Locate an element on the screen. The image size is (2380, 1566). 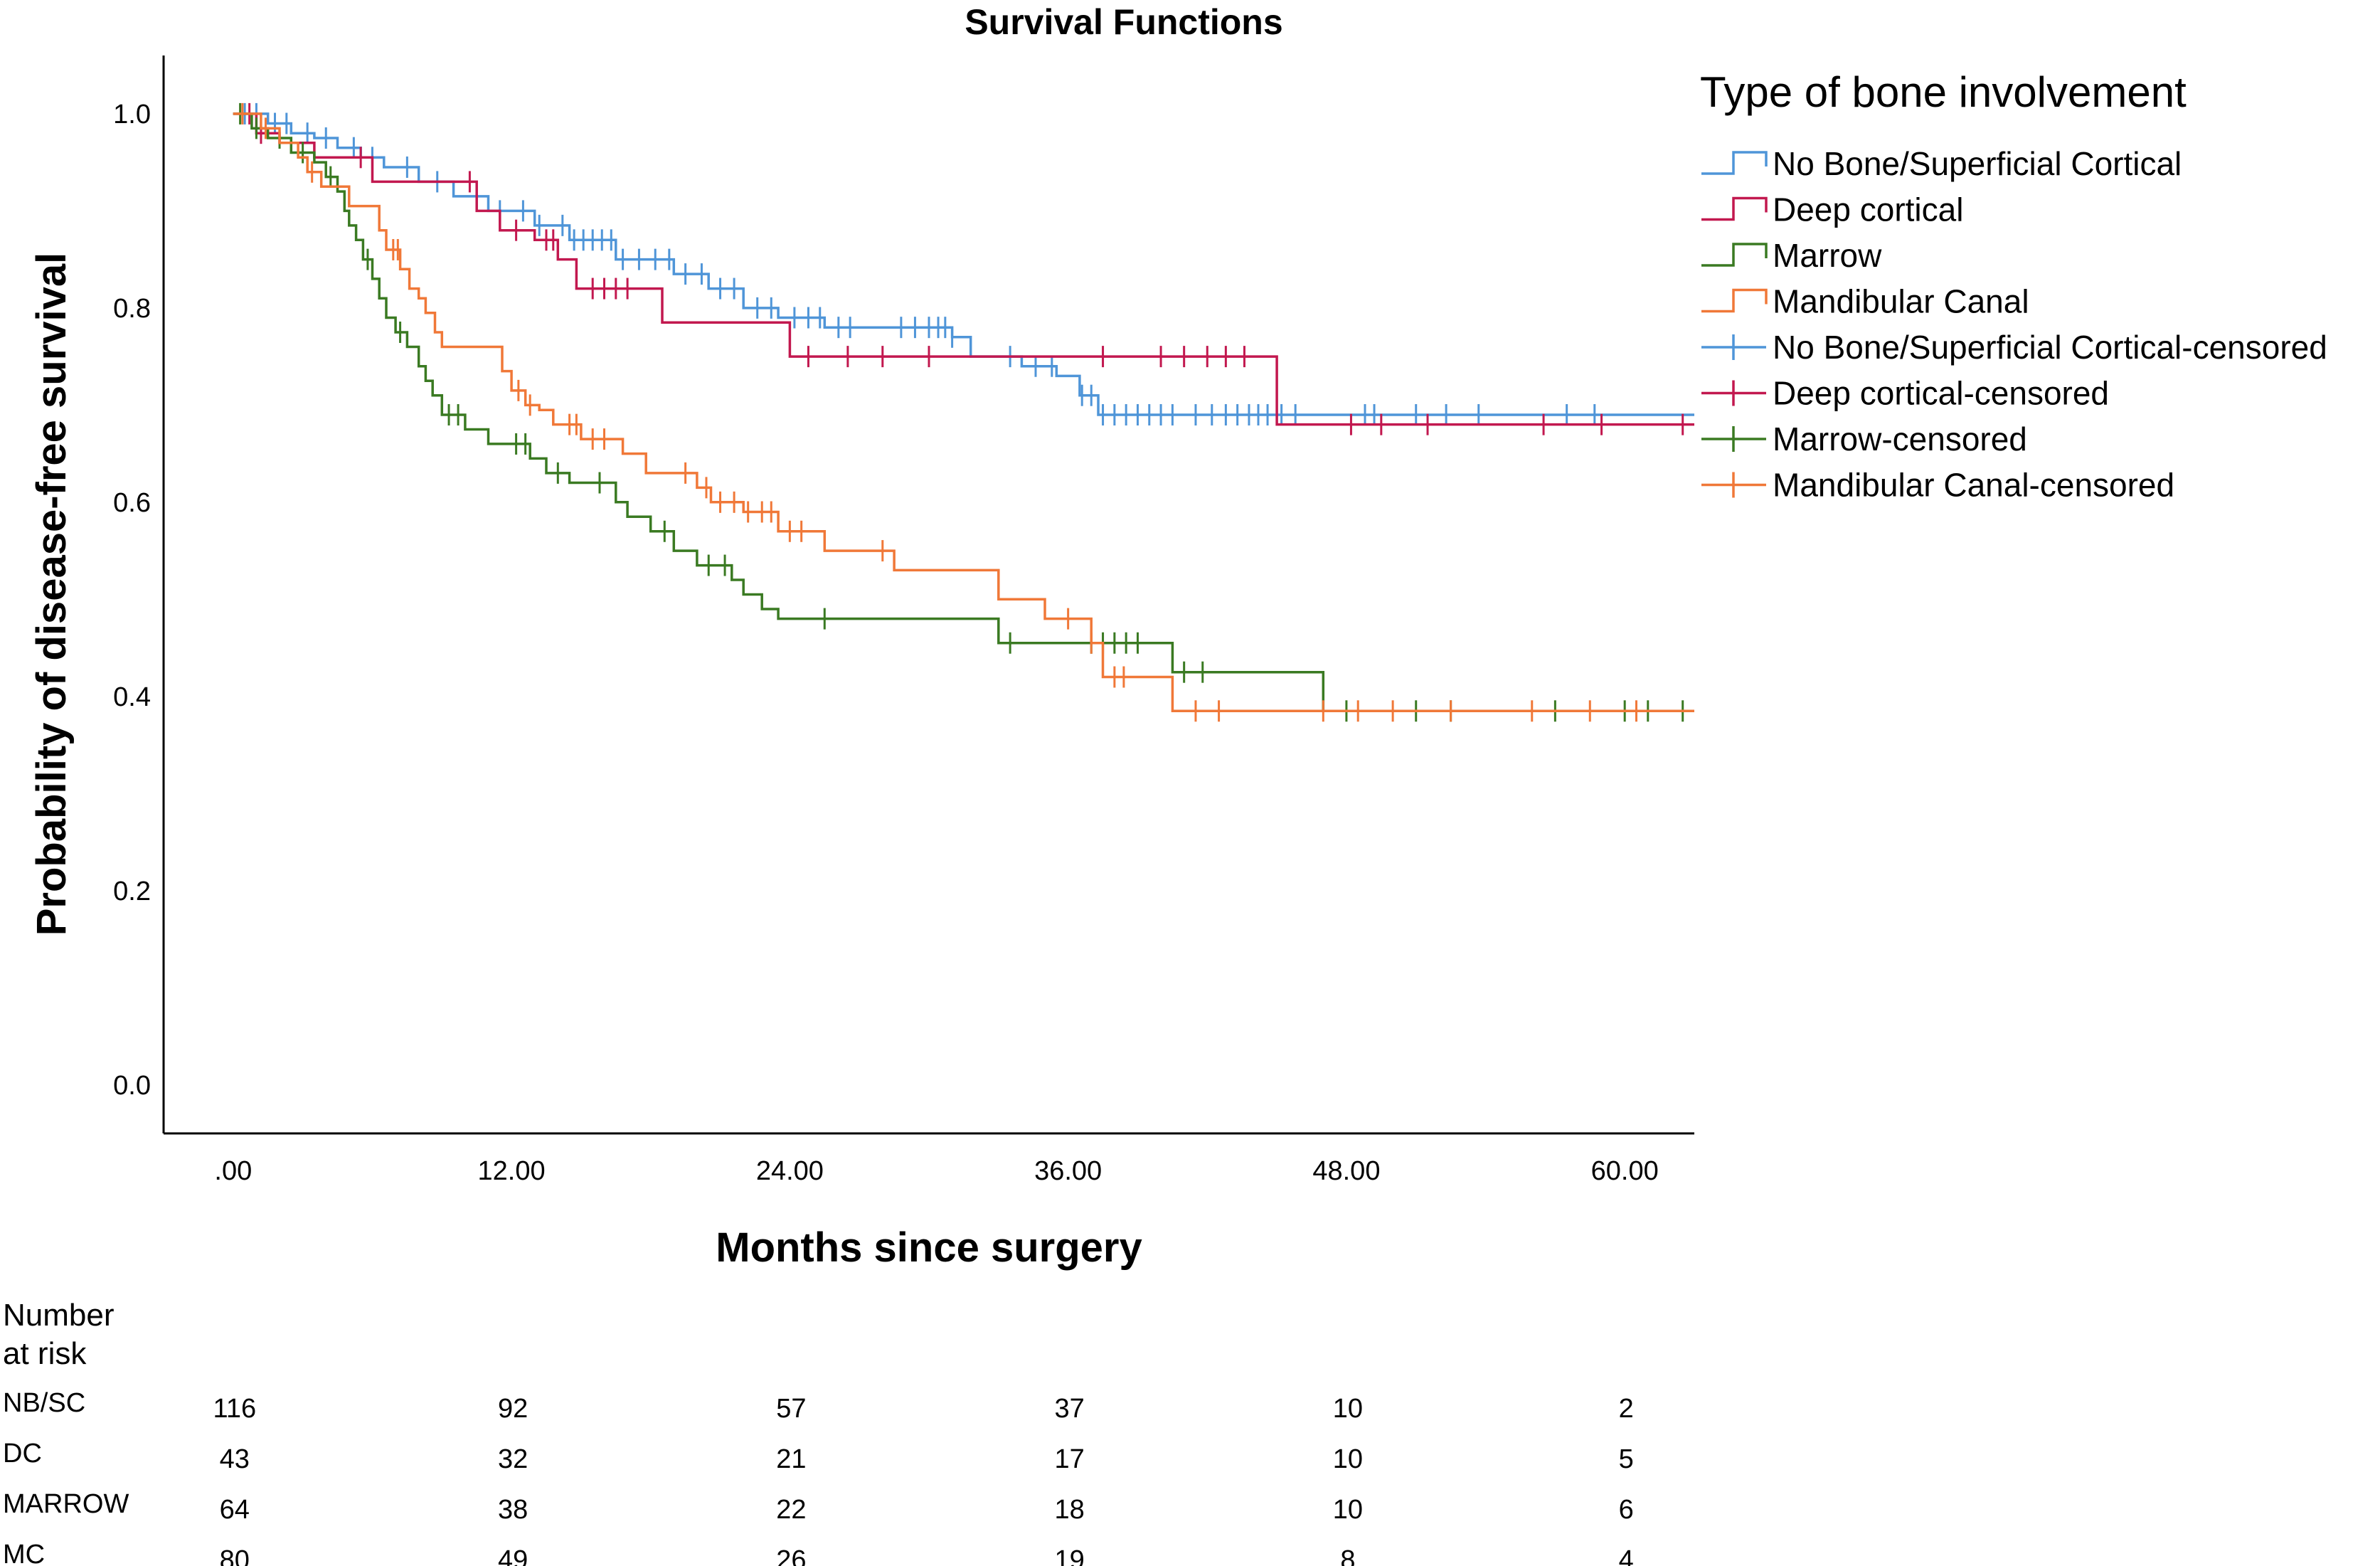
legend-entry: No Bone/Superficial Cortical-censored is located at coordinates (2014, 347).